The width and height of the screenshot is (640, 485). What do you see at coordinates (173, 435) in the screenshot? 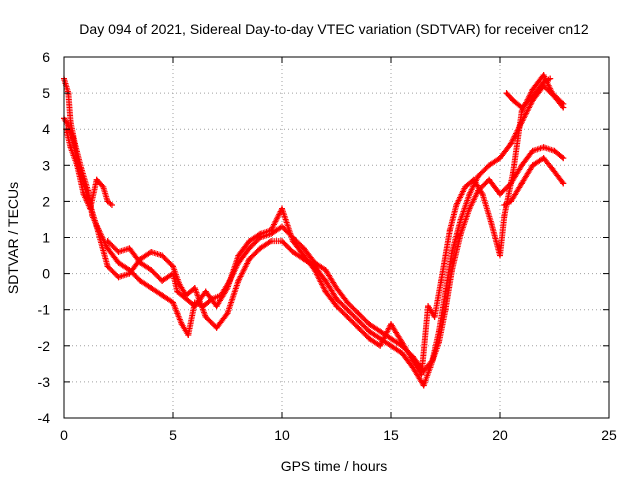
I see `x-tick-label: 5` at bounding box center [173, 435].